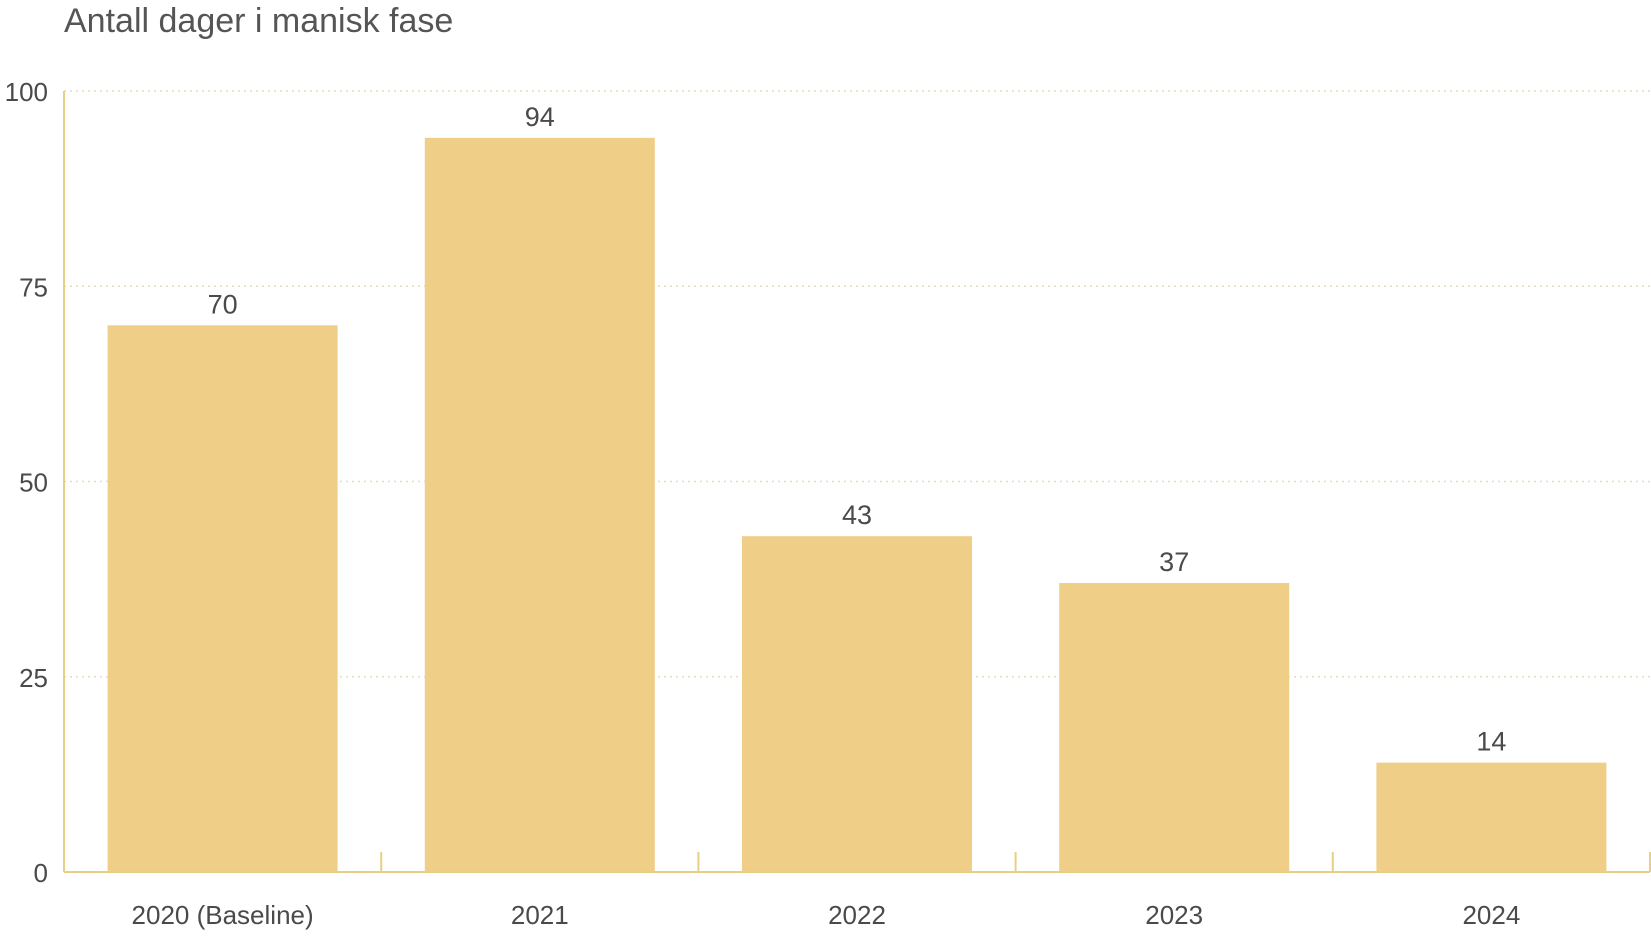 This screenshot has height=938, width=1651. What do you see at coordinates (223, 304) in the screenshot?
I see `data-label: 70` at bounding box center [223, 304].